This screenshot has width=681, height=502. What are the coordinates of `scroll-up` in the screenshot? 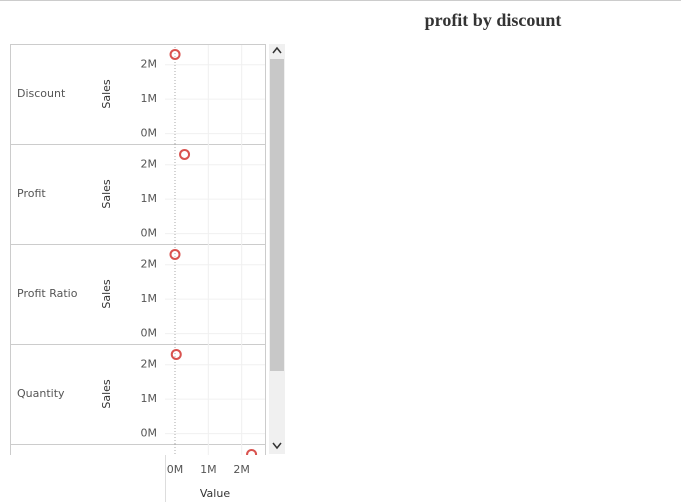 It's located at (277, 50).